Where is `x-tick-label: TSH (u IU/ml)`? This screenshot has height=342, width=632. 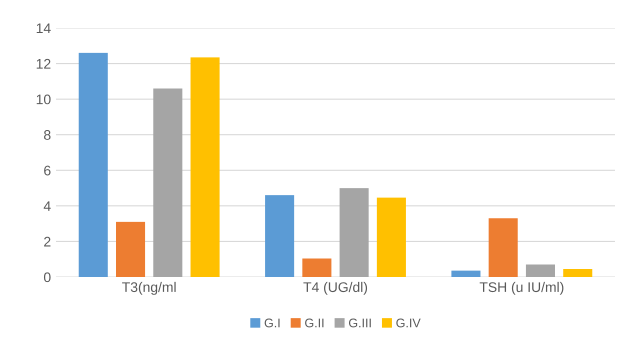
x-tick-label: TSH (u IU/ml) is located at coordinates (522, 288).